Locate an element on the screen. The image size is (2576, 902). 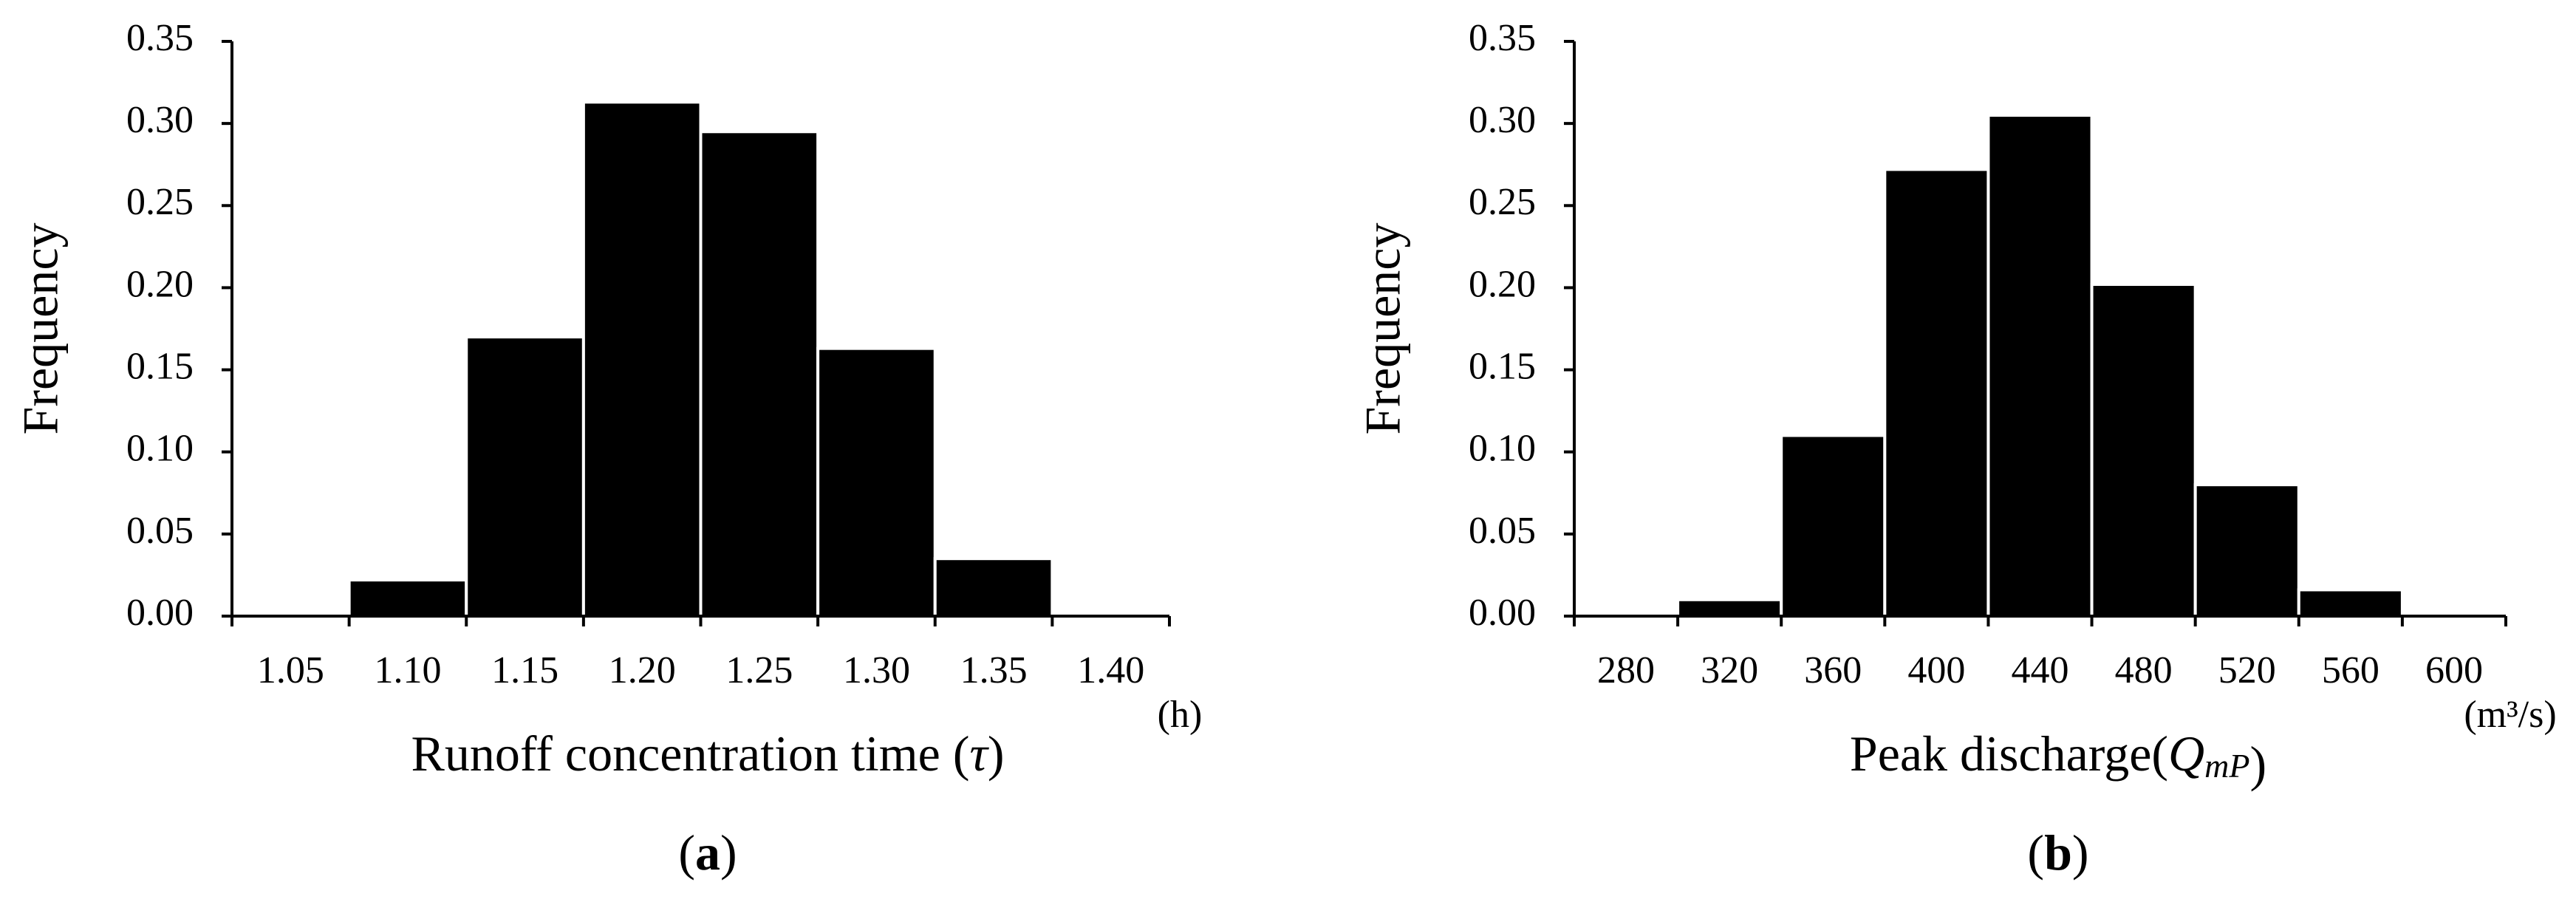
x-tick-label: 1.15 is located at coordinates (524, 670).